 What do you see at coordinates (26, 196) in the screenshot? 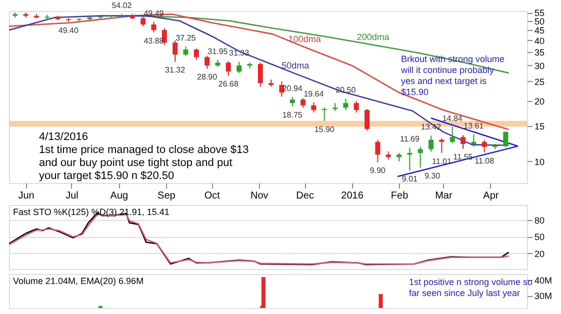
I see `x-tick-label: Jun` at bounding box center [26, 196].